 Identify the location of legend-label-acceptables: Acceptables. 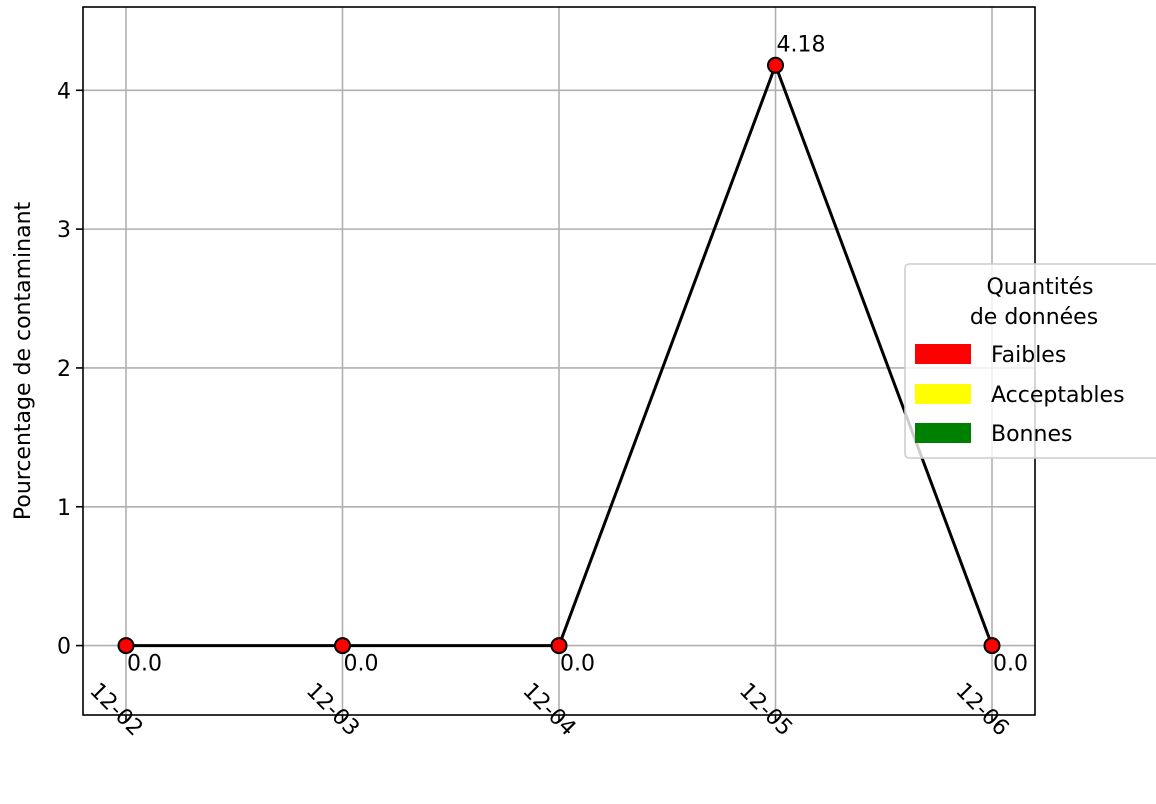
(1058, 395).